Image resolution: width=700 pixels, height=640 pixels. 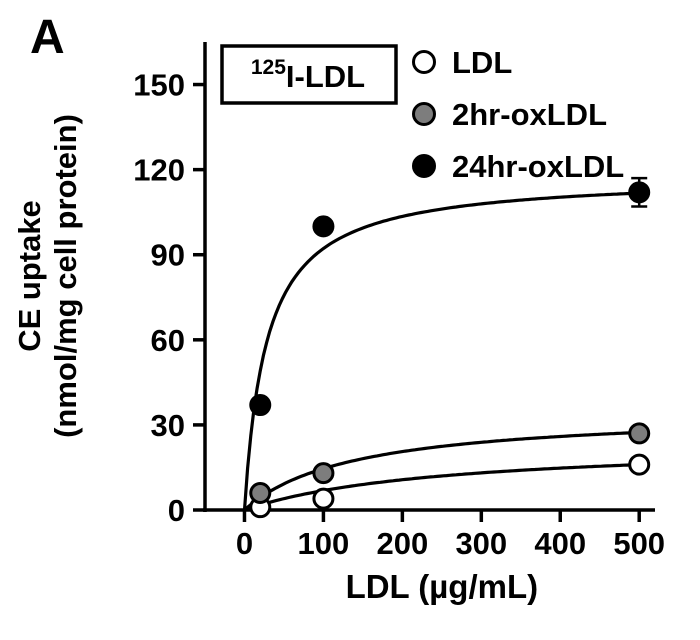 I want to click on legend-marker-24hr-oxLDL, so click(x=424, y=166).